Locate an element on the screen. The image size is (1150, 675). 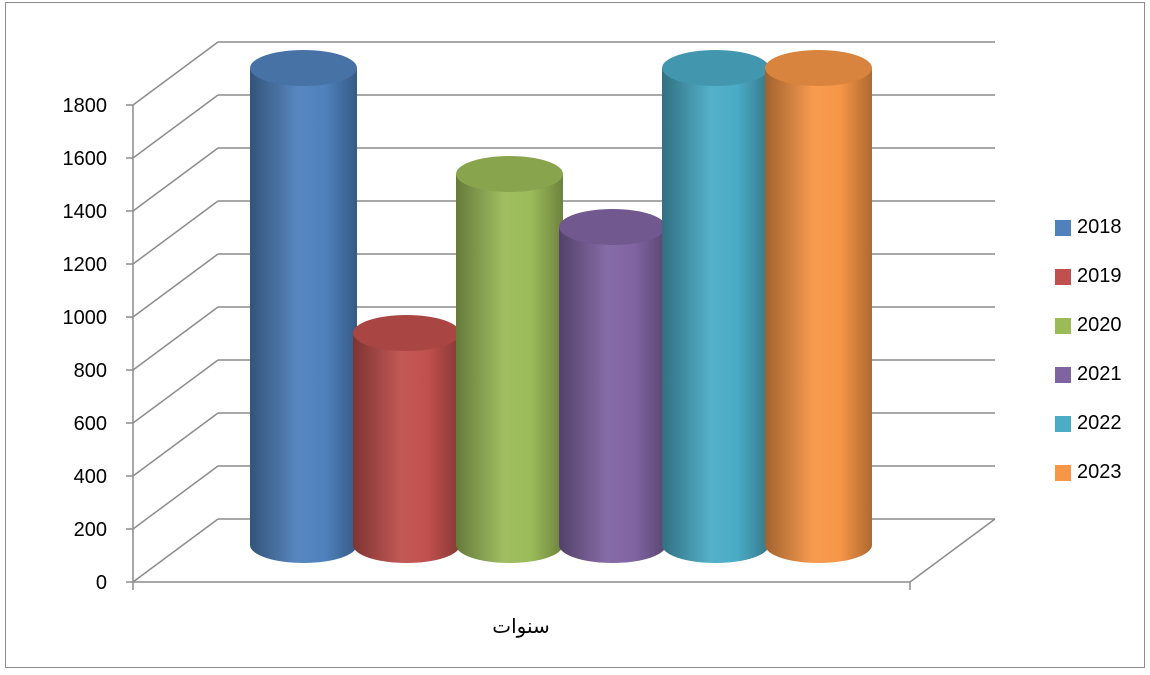
bar-2018 is located at coordinates (303, 306).